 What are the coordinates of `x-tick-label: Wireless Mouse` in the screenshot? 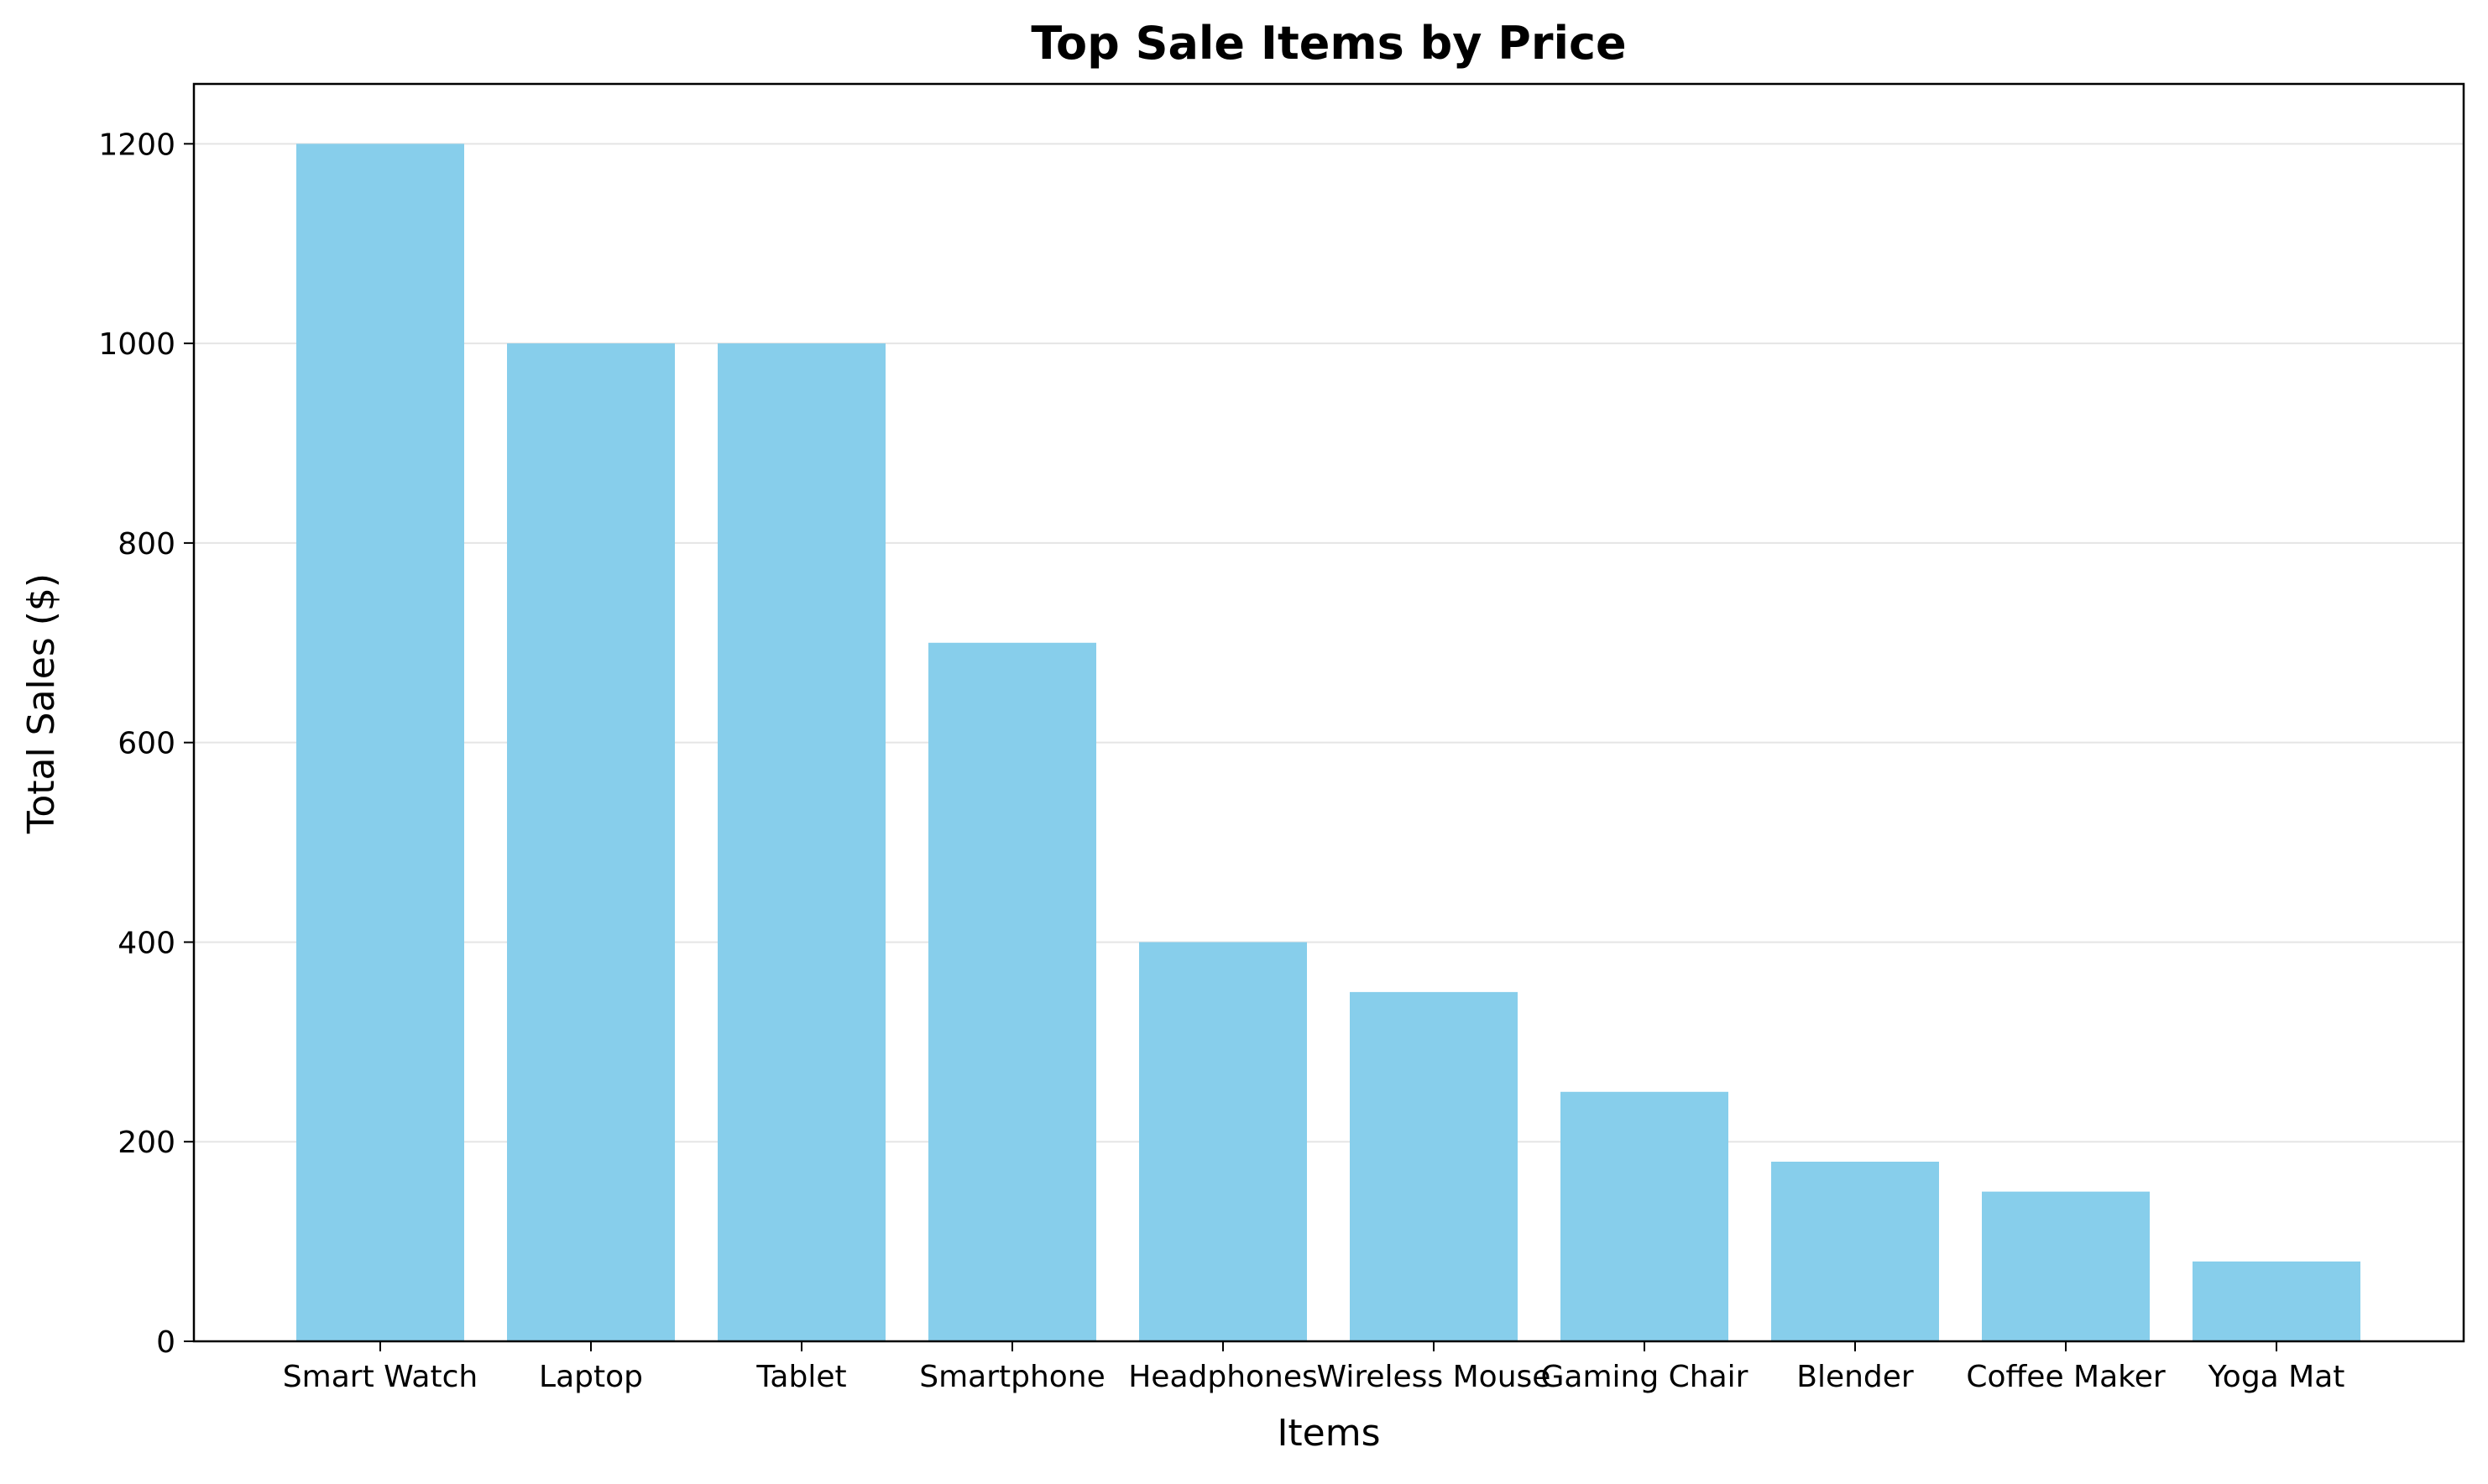 It's located at (1434, 1377).